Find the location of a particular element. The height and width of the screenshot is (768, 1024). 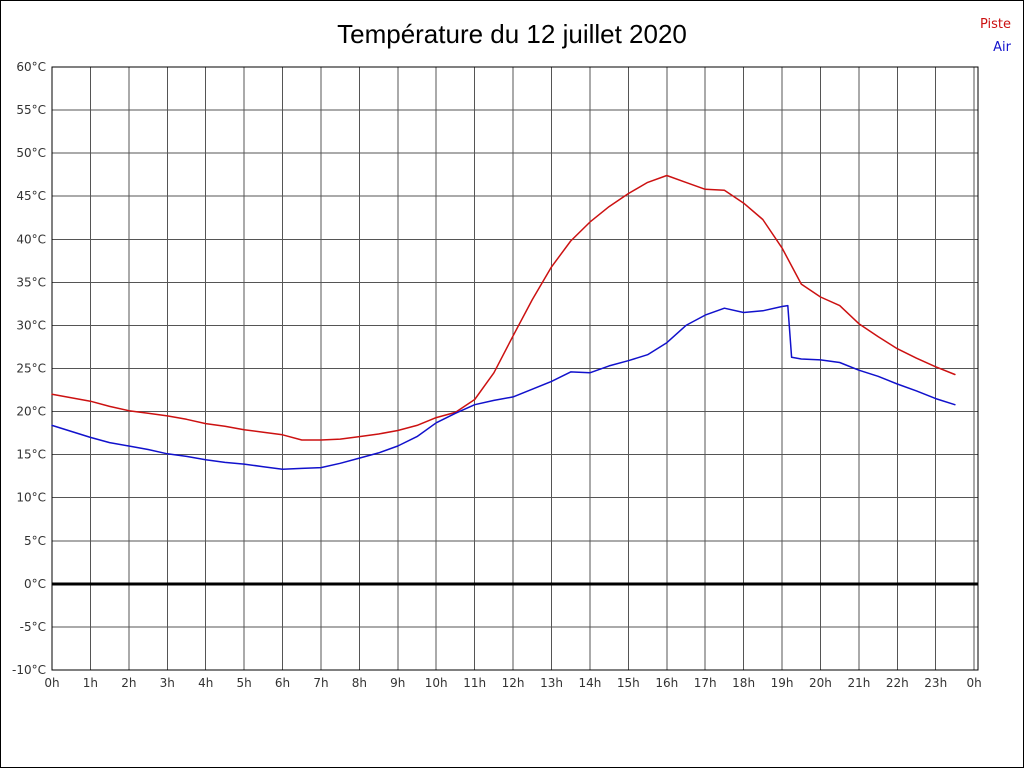

y-axis-tick-label: -10°C is located at coordinates (29, 670).